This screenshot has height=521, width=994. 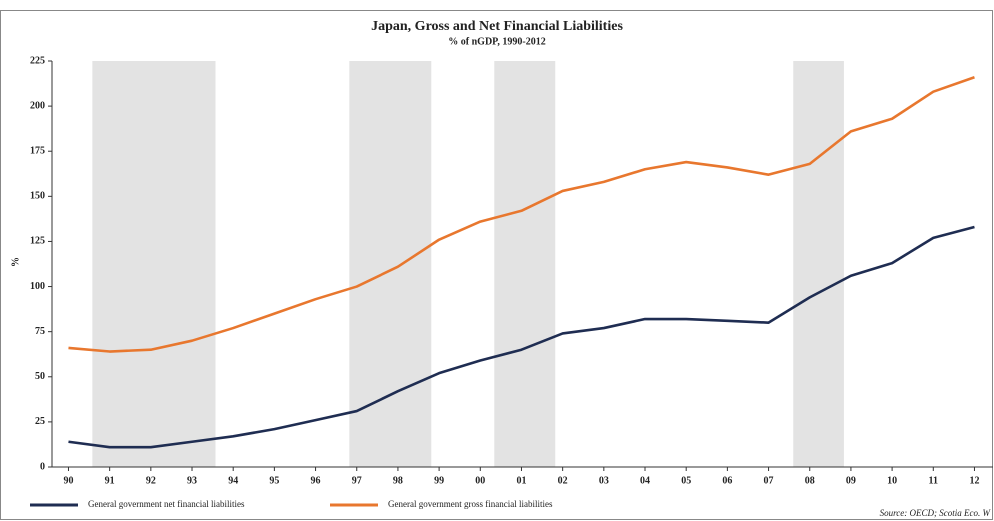 I want to click on x-tick-label: 97, so click(x=357, y=480).